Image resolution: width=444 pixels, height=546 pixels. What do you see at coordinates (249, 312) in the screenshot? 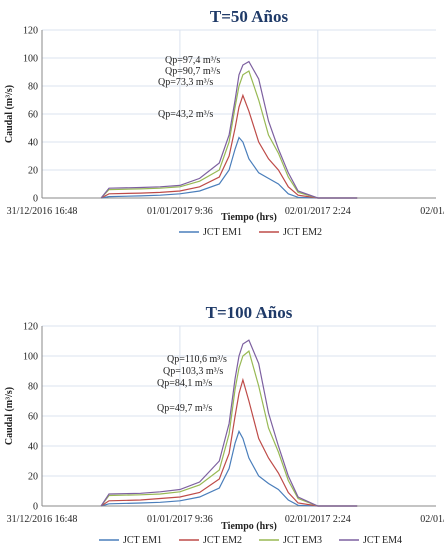
I see `chart-title: T=100 Años` at bounding box center [249, 312].